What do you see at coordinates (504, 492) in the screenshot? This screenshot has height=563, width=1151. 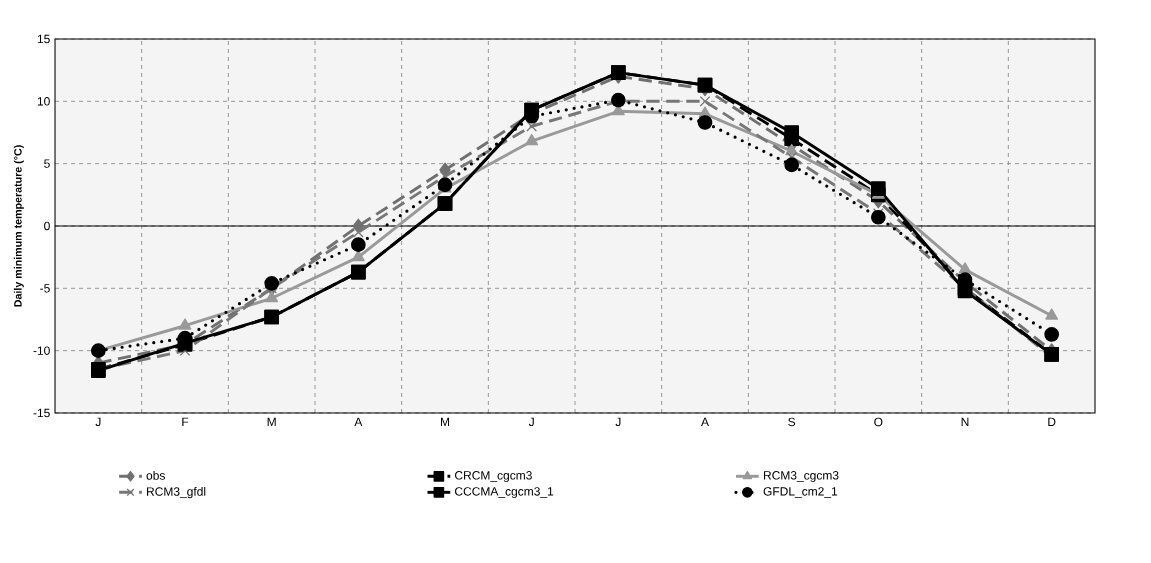 I see `legend-label: CCCMA_cgcm3_1` at bounding box center [504, 492].